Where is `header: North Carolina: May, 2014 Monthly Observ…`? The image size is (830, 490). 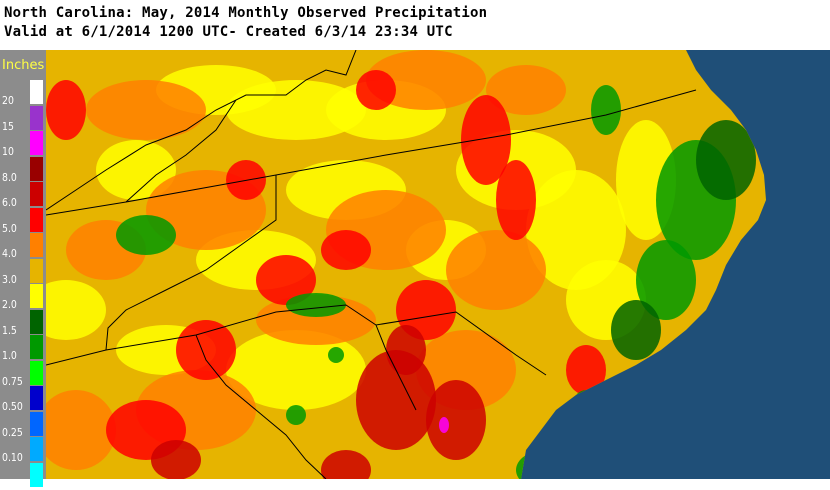
header: North Carolina: May, 2014 Monthly Observ… is located at coordinates (415, 25).